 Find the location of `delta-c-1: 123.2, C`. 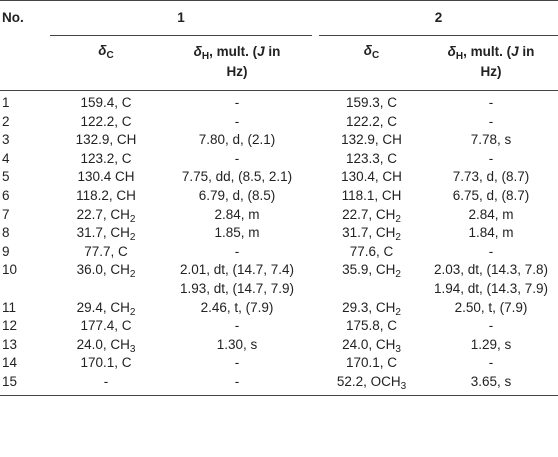

delta-c-1: 123.2, C is located at coordinates (106, 158).